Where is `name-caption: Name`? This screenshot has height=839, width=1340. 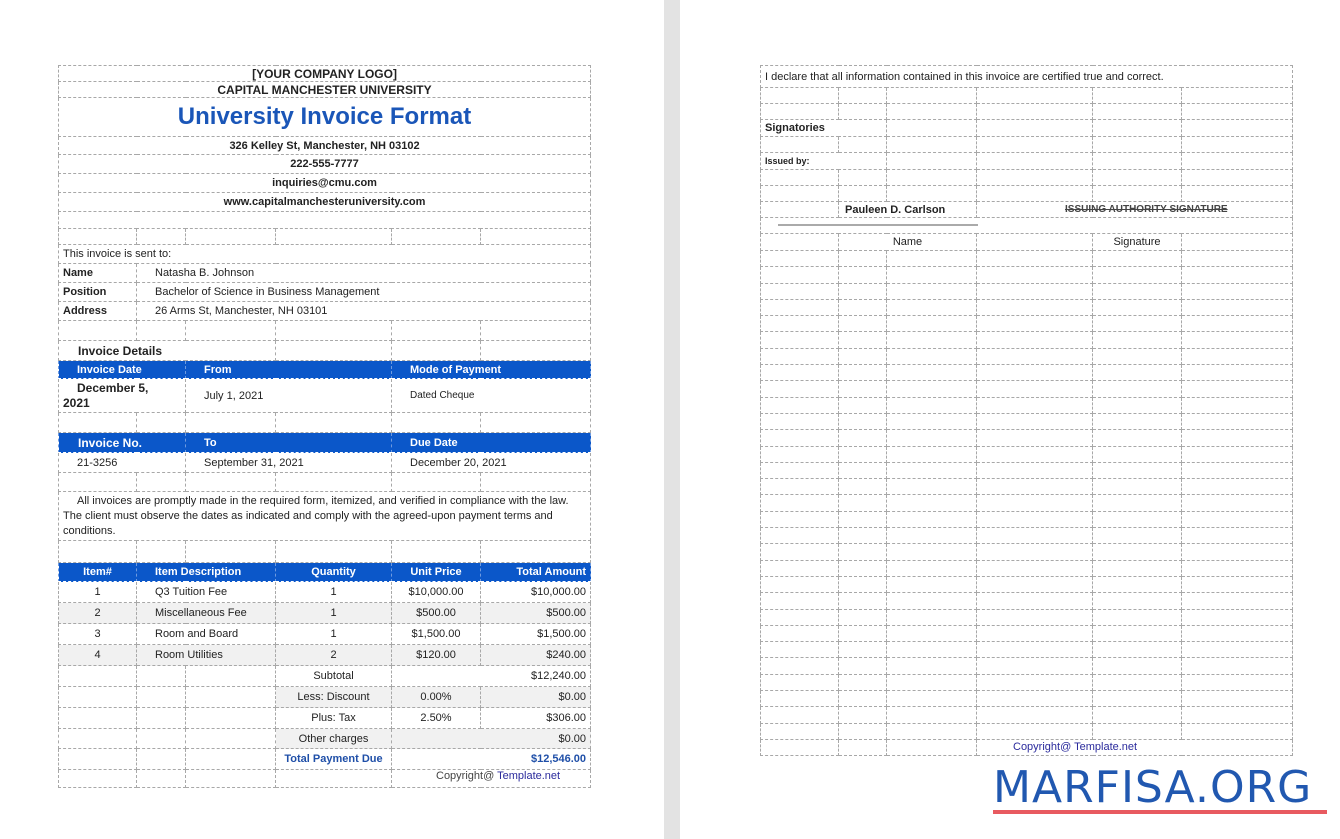 name-caption: Name is located at coordinates (907, 242).